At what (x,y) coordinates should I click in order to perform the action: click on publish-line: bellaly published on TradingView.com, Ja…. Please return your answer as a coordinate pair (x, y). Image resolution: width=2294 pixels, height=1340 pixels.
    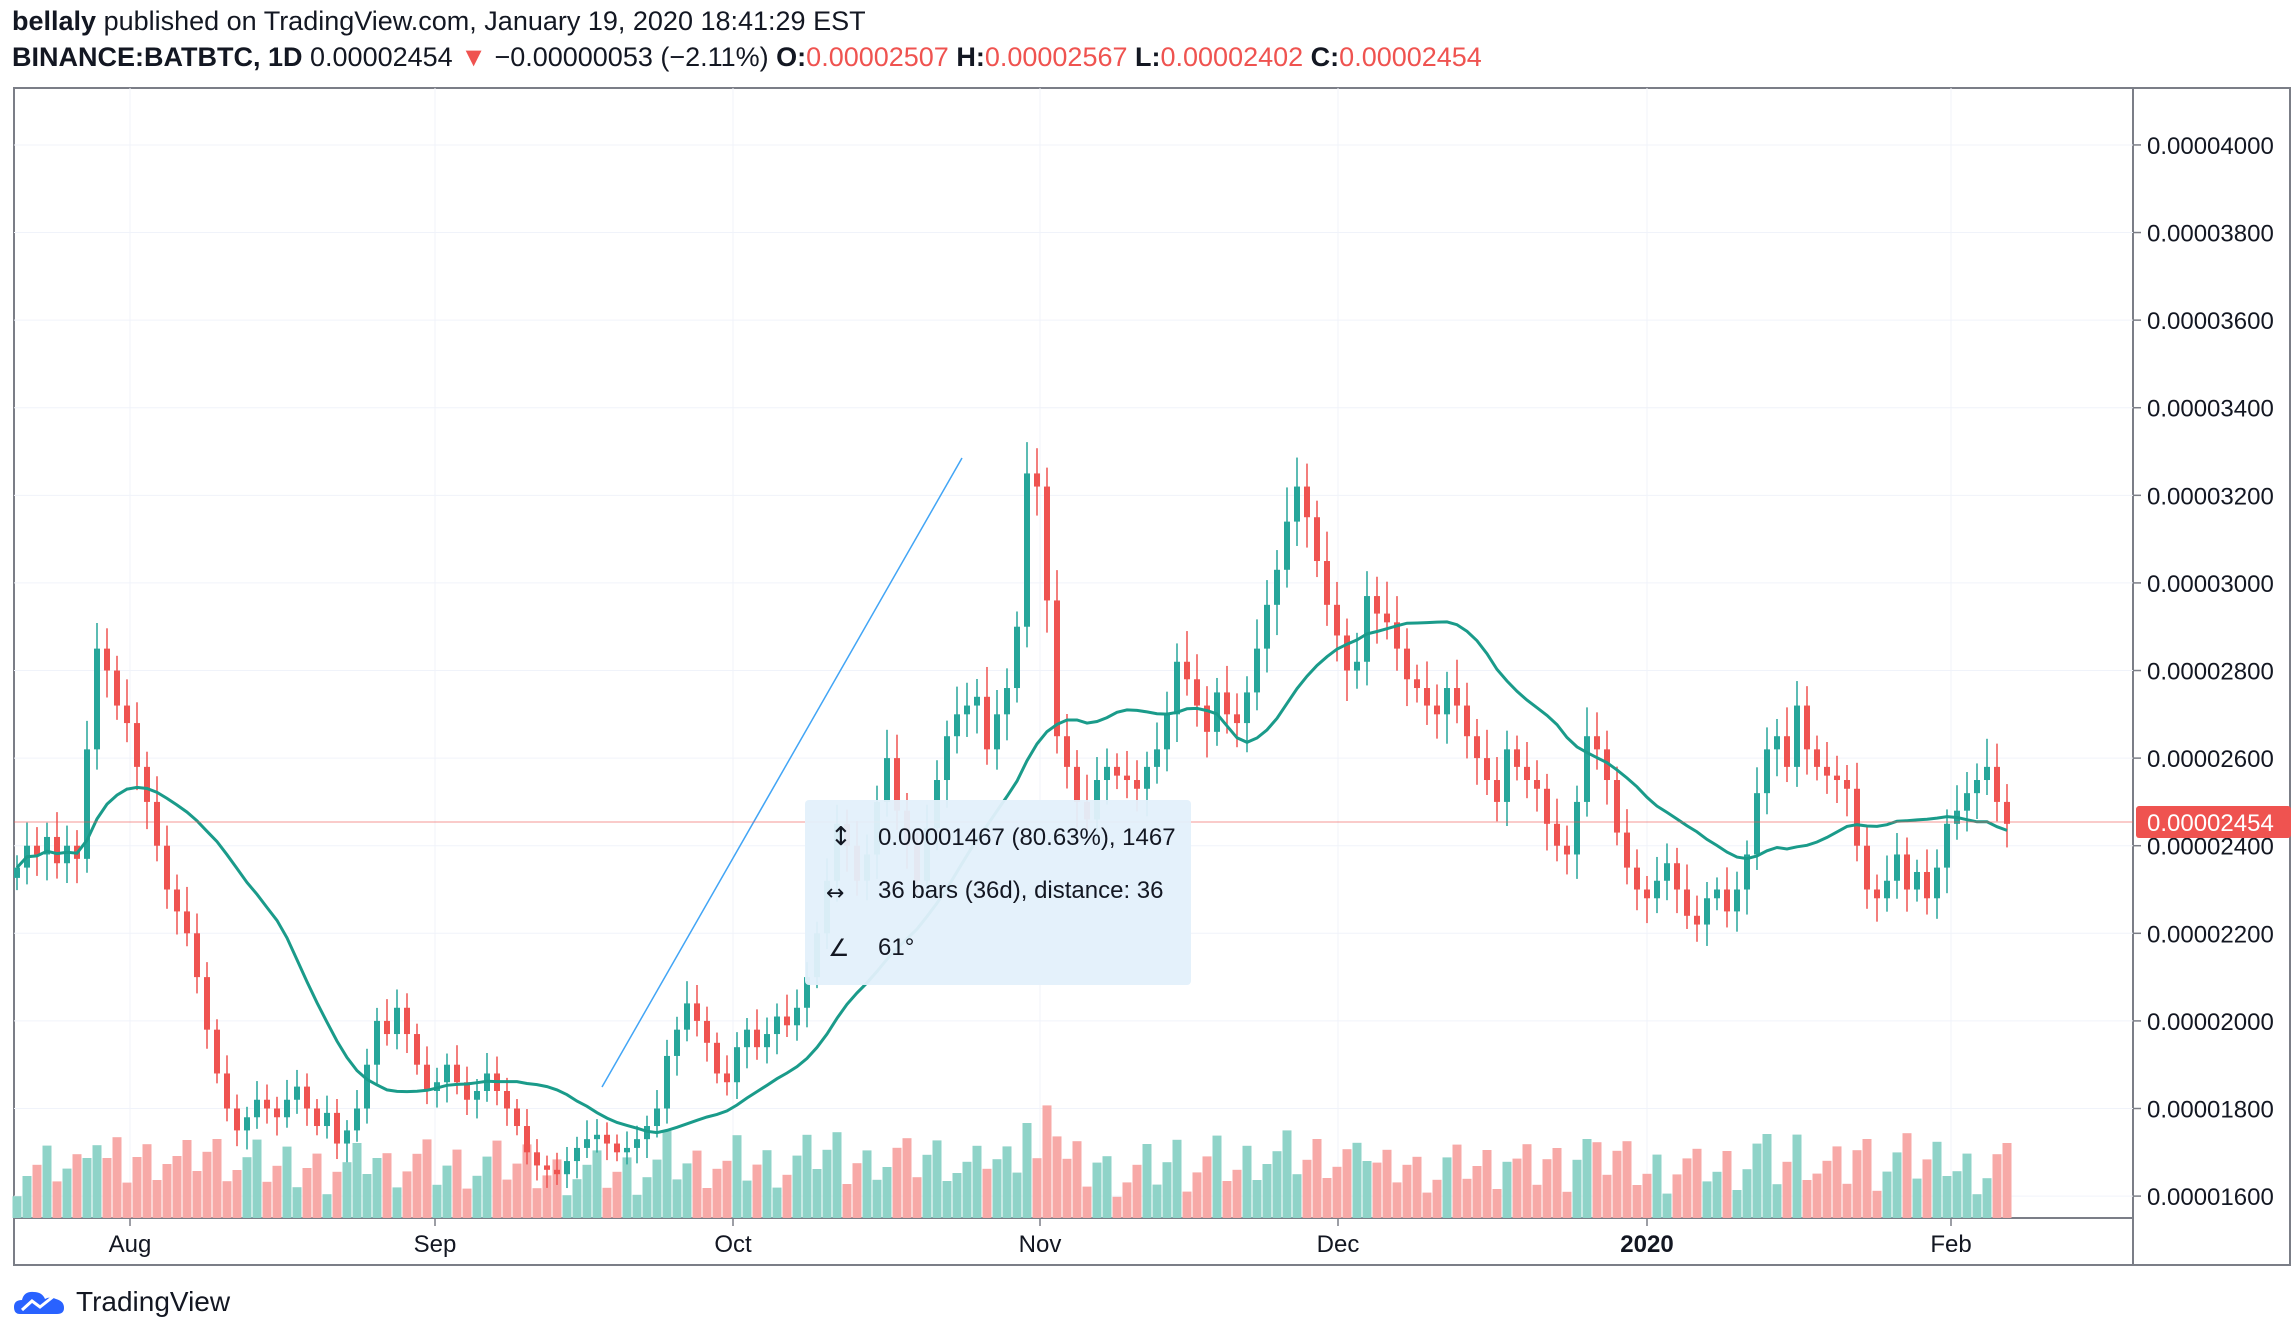
    Looking at the image, I should click on (439, 21).